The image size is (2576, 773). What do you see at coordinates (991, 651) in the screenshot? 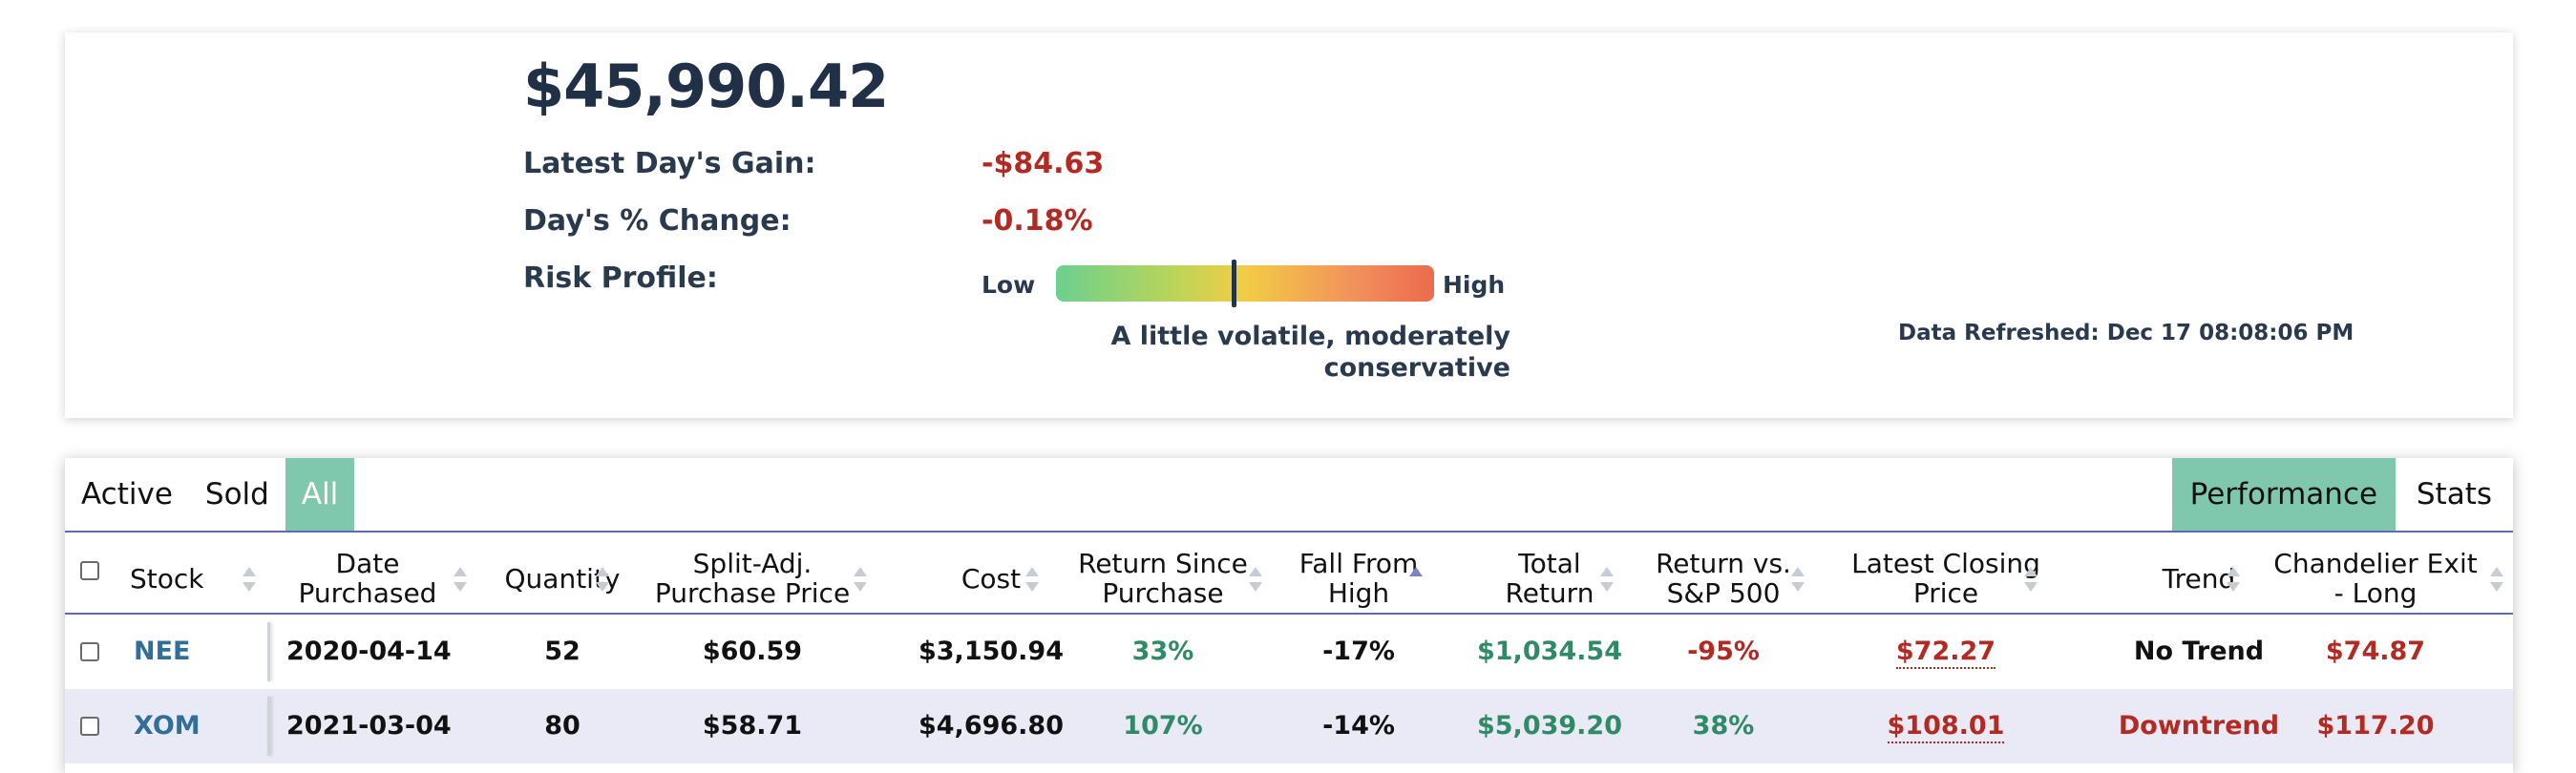
I see `cost-cell: $3,150.94` at bounding box center [991, 651].